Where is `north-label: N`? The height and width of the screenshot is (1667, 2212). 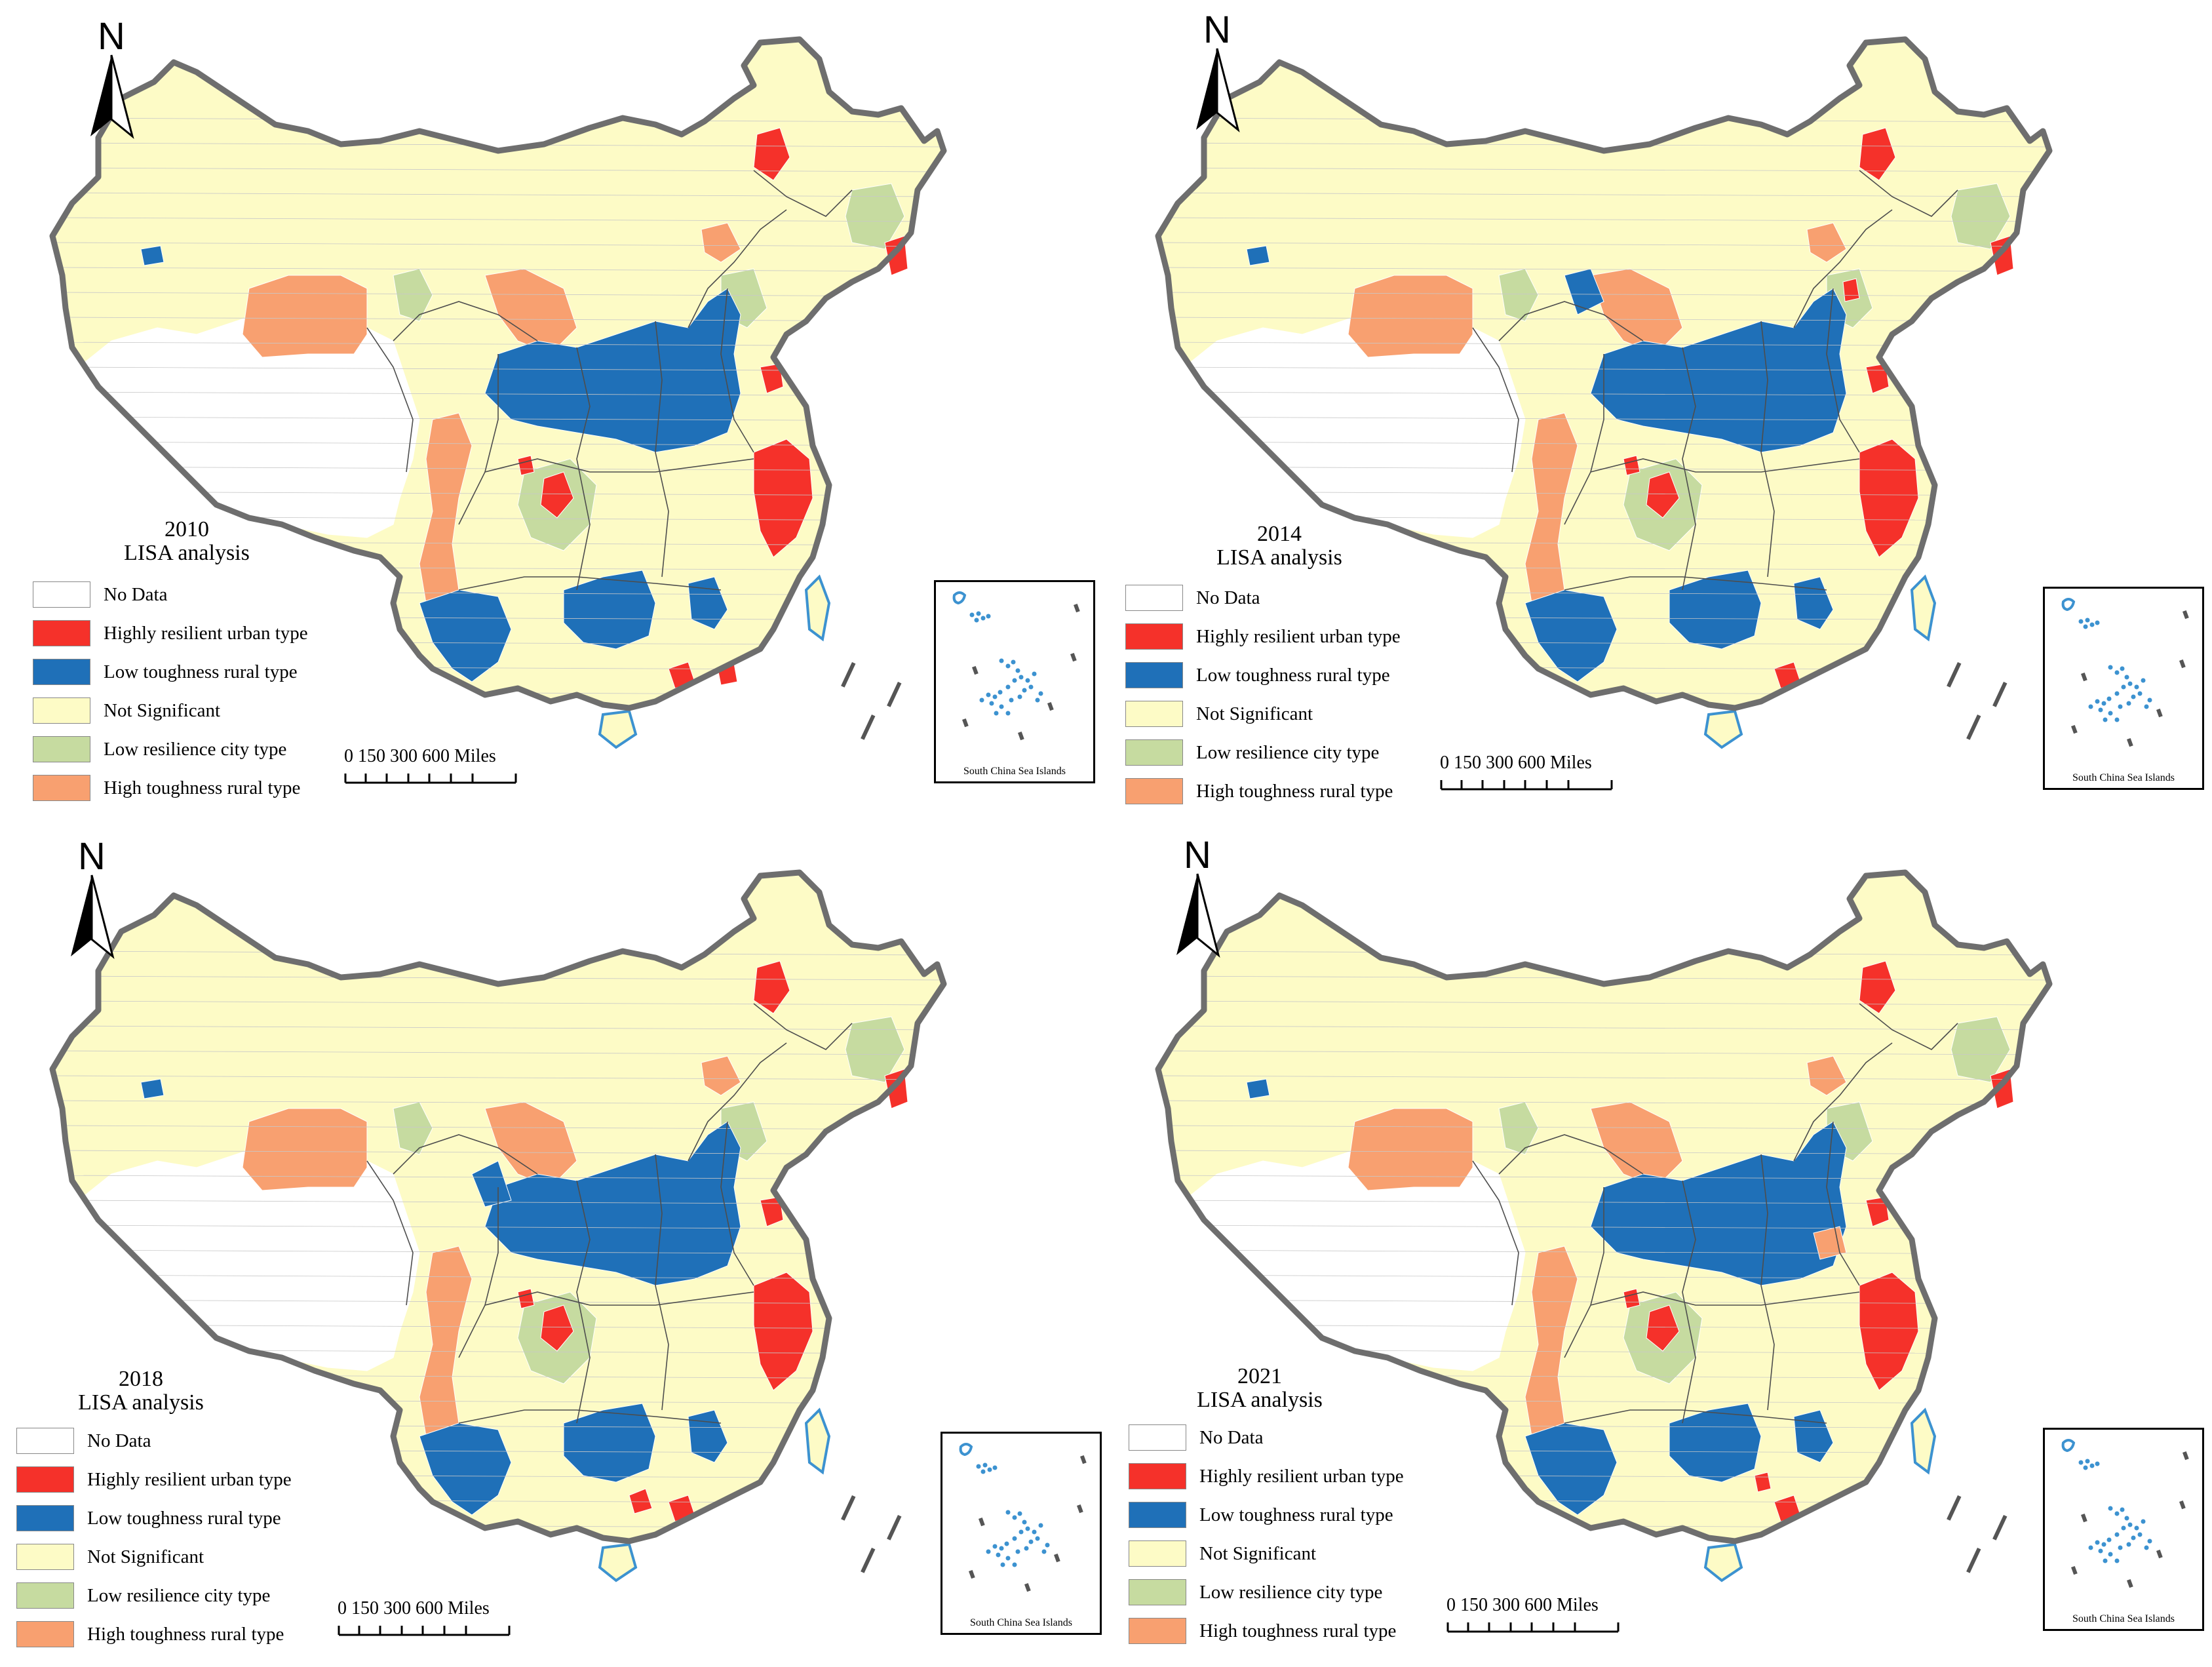
north-label: N is located at coordinates (1197, 855).